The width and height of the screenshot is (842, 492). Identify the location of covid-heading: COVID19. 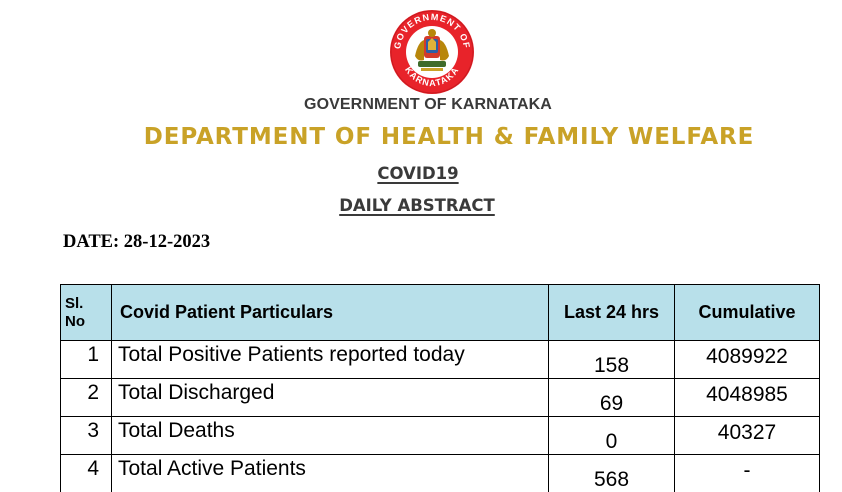
(418, 173).